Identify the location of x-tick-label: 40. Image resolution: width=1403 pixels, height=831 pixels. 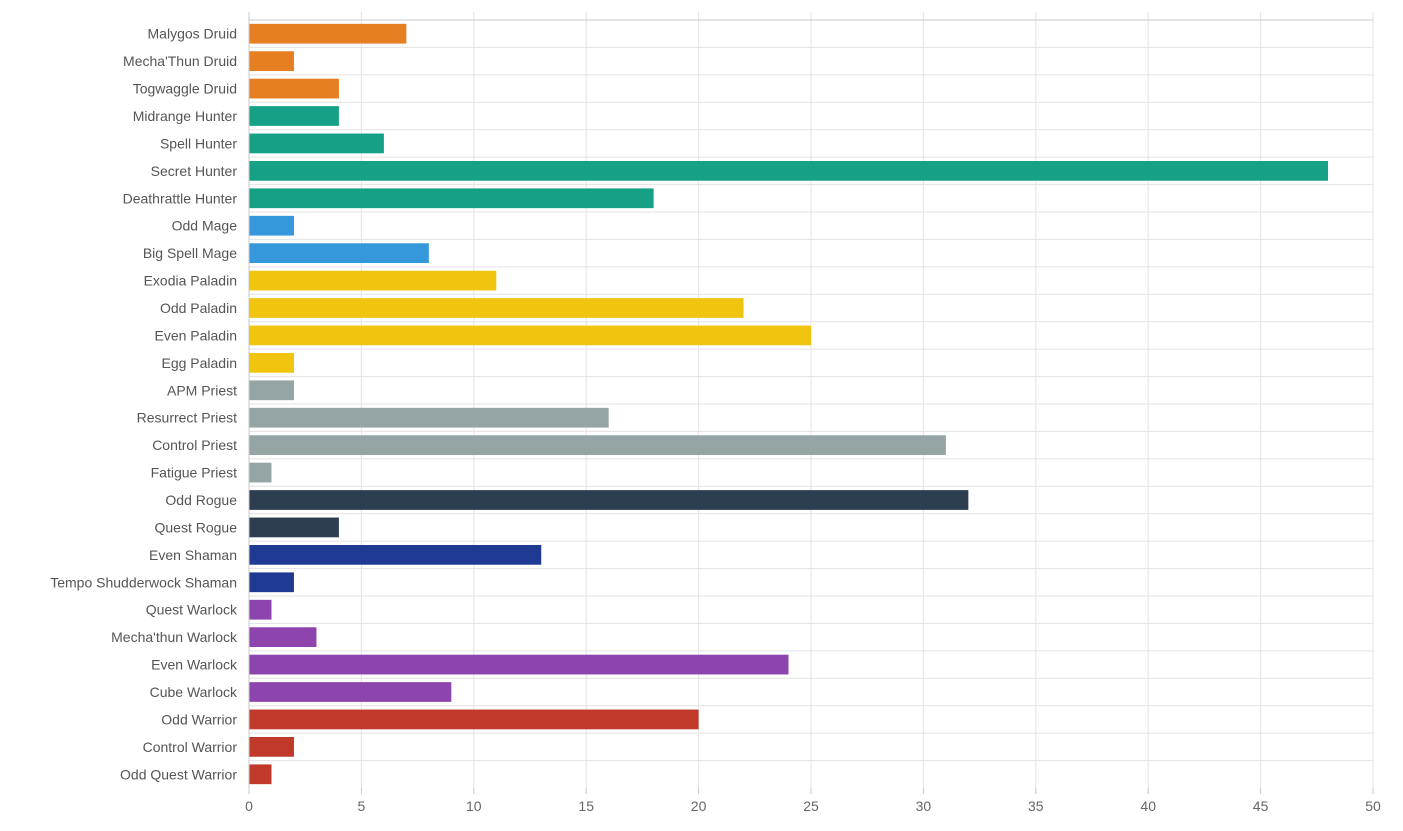
(1148, 806).